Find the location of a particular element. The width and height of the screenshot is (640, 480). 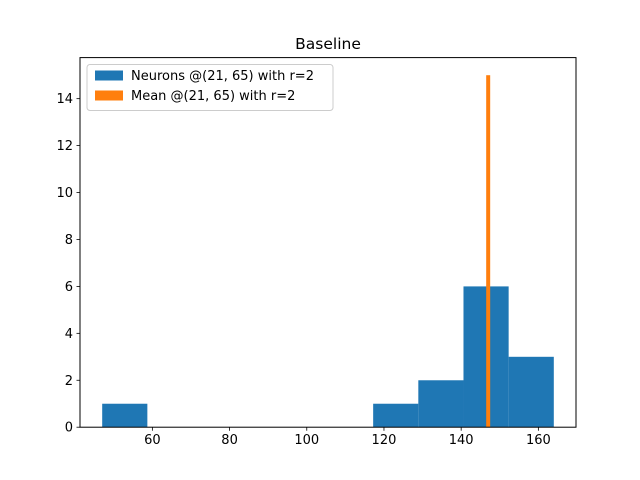

y-tick-label: 12 is located at coordinates (64, 146).